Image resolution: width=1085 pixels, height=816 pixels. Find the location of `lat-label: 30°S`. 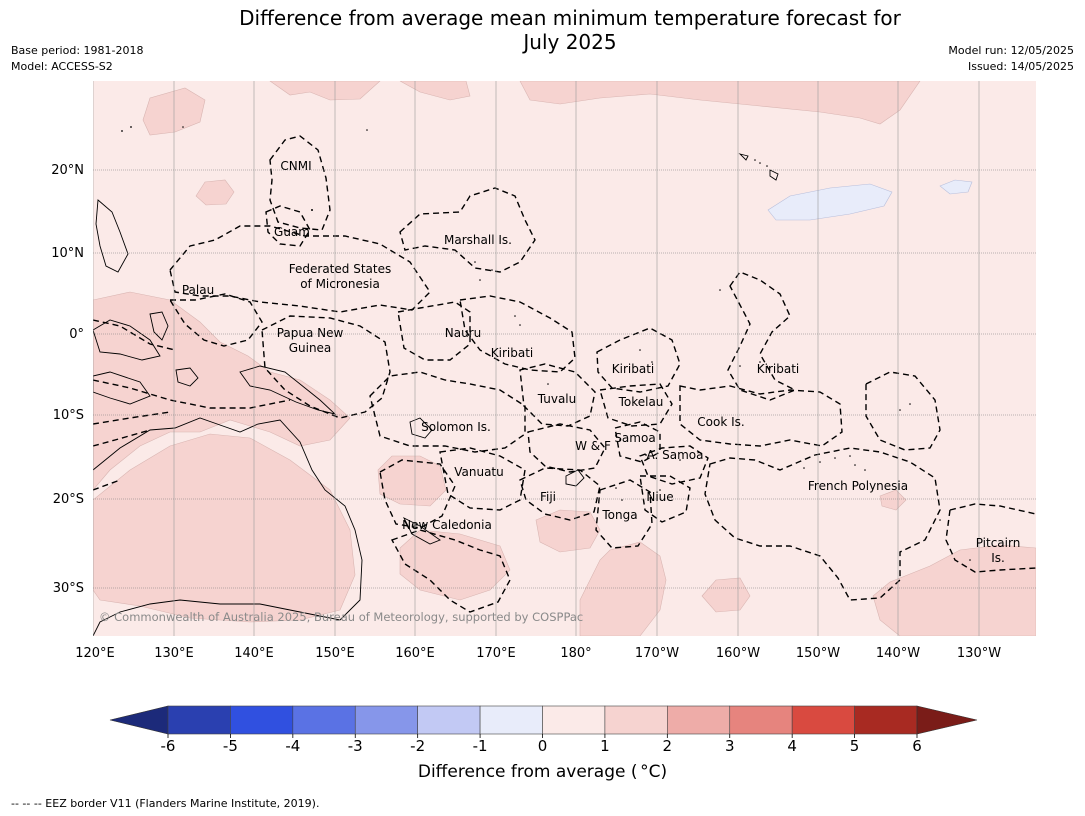

lat-label: 30°S is located at coordinates (68, 588).